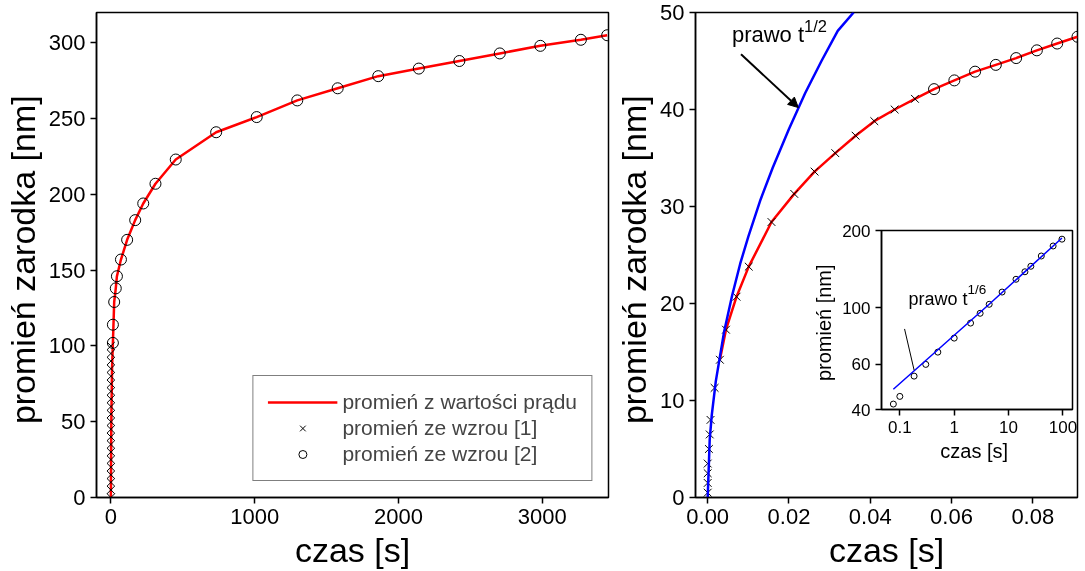  I want to click on x-tick-label: 2000, so click(398, 516).